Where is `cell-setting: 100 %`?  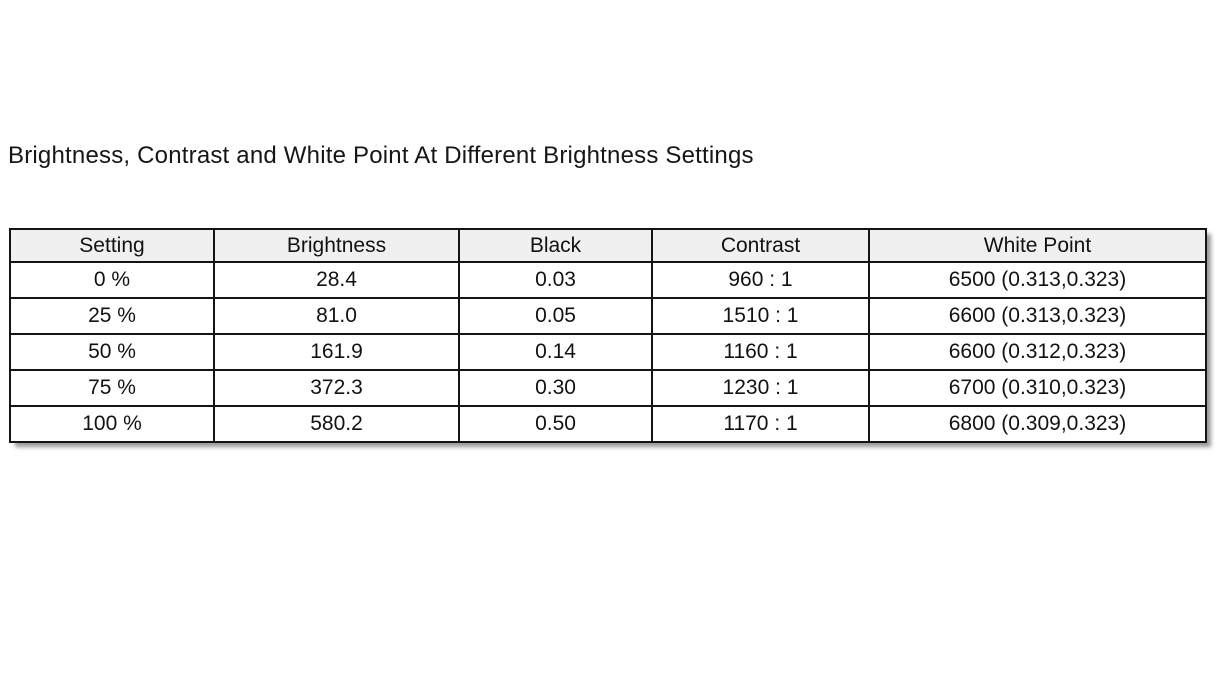 cell-setting: 100 % is located at coordinates (112, 424).